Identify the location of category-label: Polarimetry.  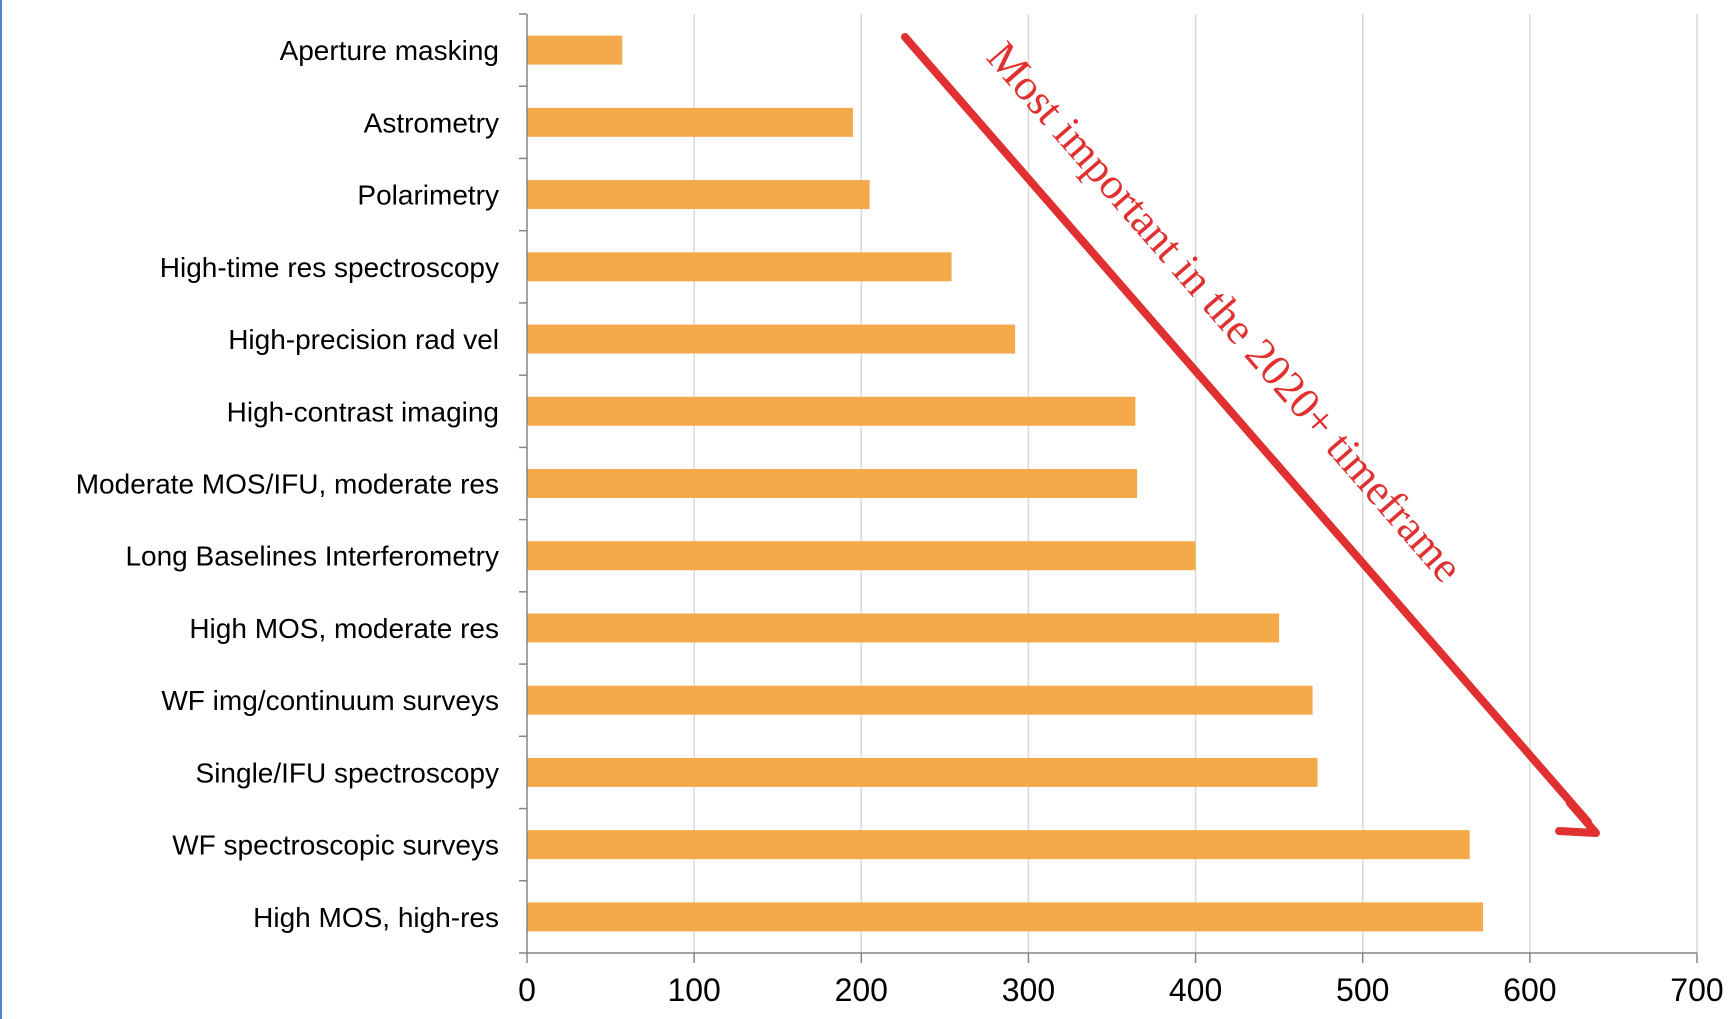
(428, 195).